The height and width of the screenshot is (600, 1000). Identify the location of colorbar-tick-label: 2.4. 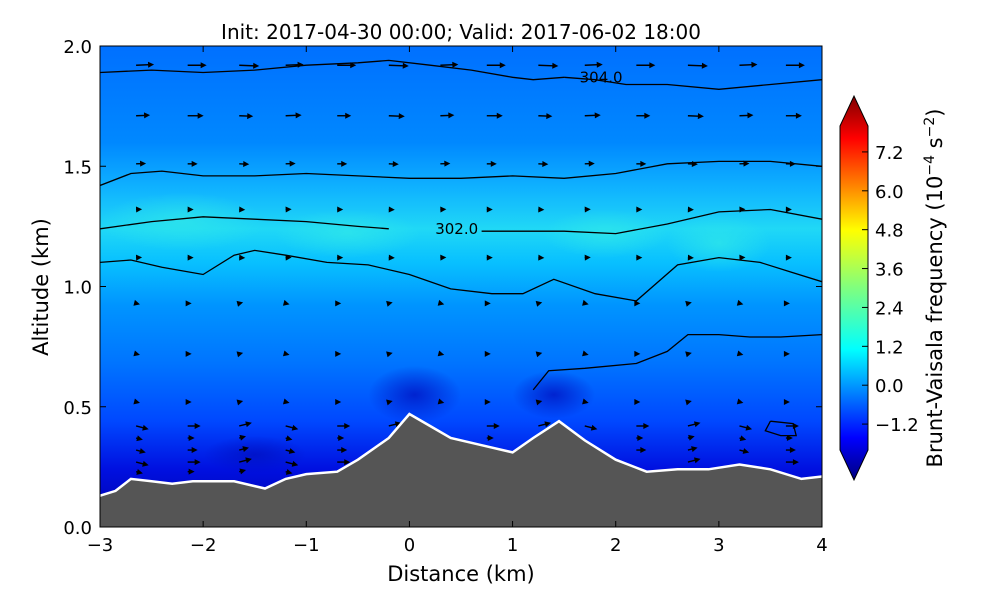
(889, 308).